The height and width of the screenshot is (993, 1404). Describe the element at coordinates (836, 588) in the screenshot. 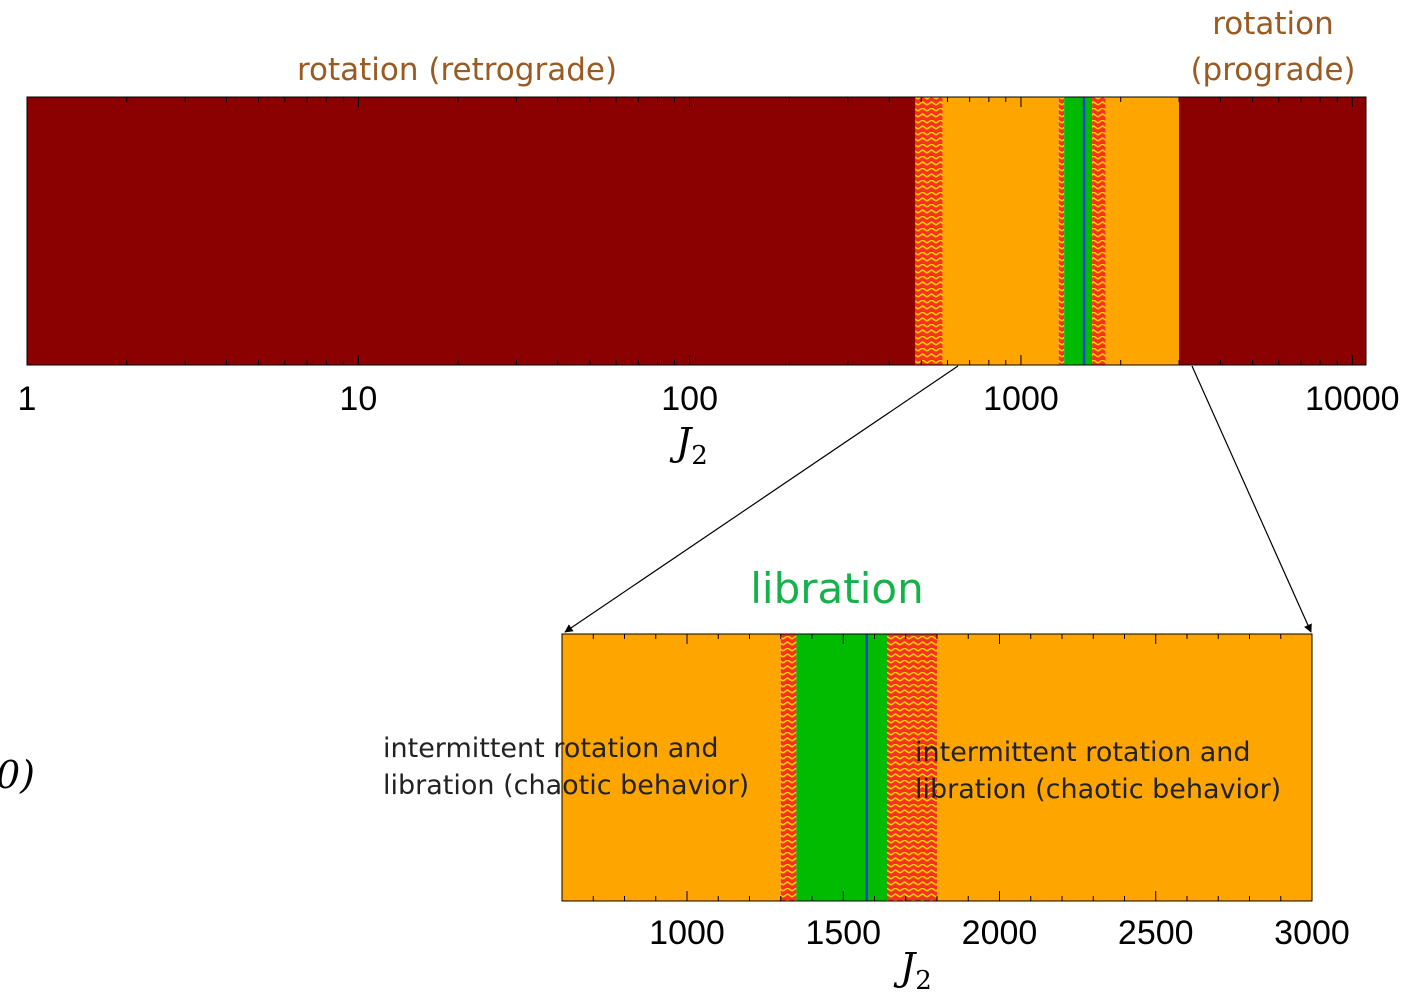

I see `label-libration: libration` at that location.